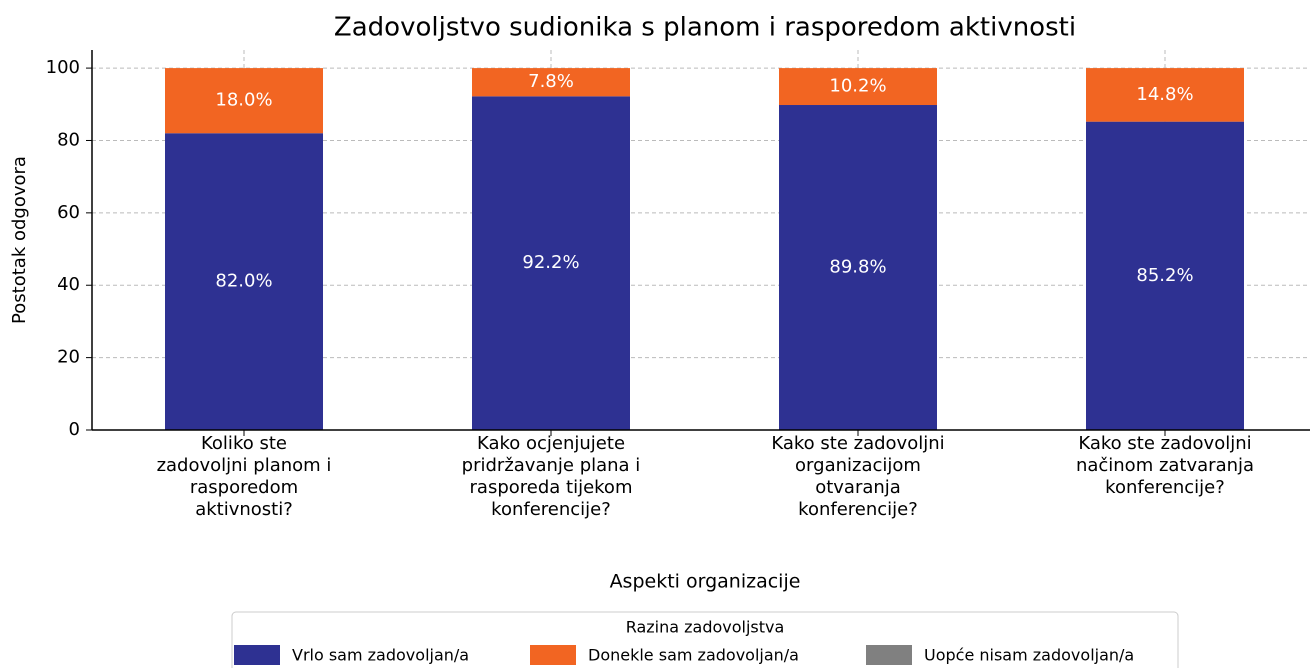 The height and width of the screenshot is (668, 1312). What do you see at coordinates (68, 284) in the screenshot?
I see `y-tick-label: 40` at bounding box center [68, 284].